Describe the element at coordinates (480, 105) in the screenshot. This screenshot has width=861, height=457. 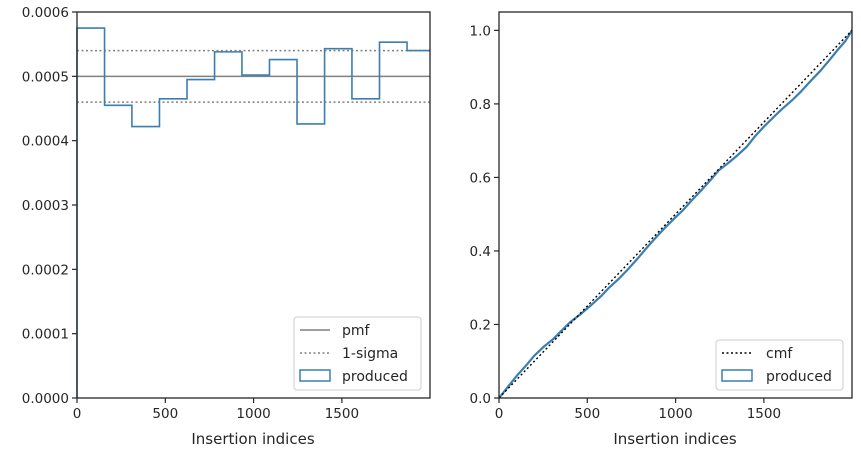
I see `right-y-tick-label: 0.8` at that location.